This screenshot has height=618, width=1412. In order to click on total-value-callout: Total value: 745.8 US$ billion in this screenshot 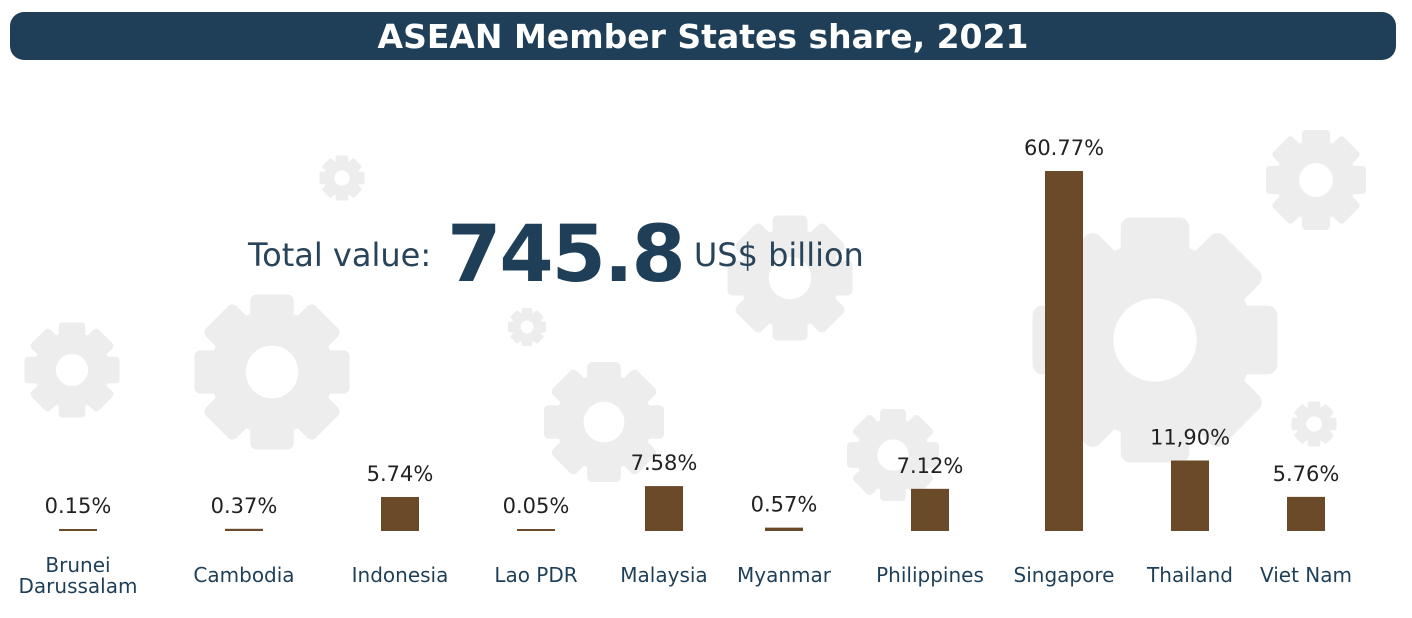, I will do `click(556, 255)`.